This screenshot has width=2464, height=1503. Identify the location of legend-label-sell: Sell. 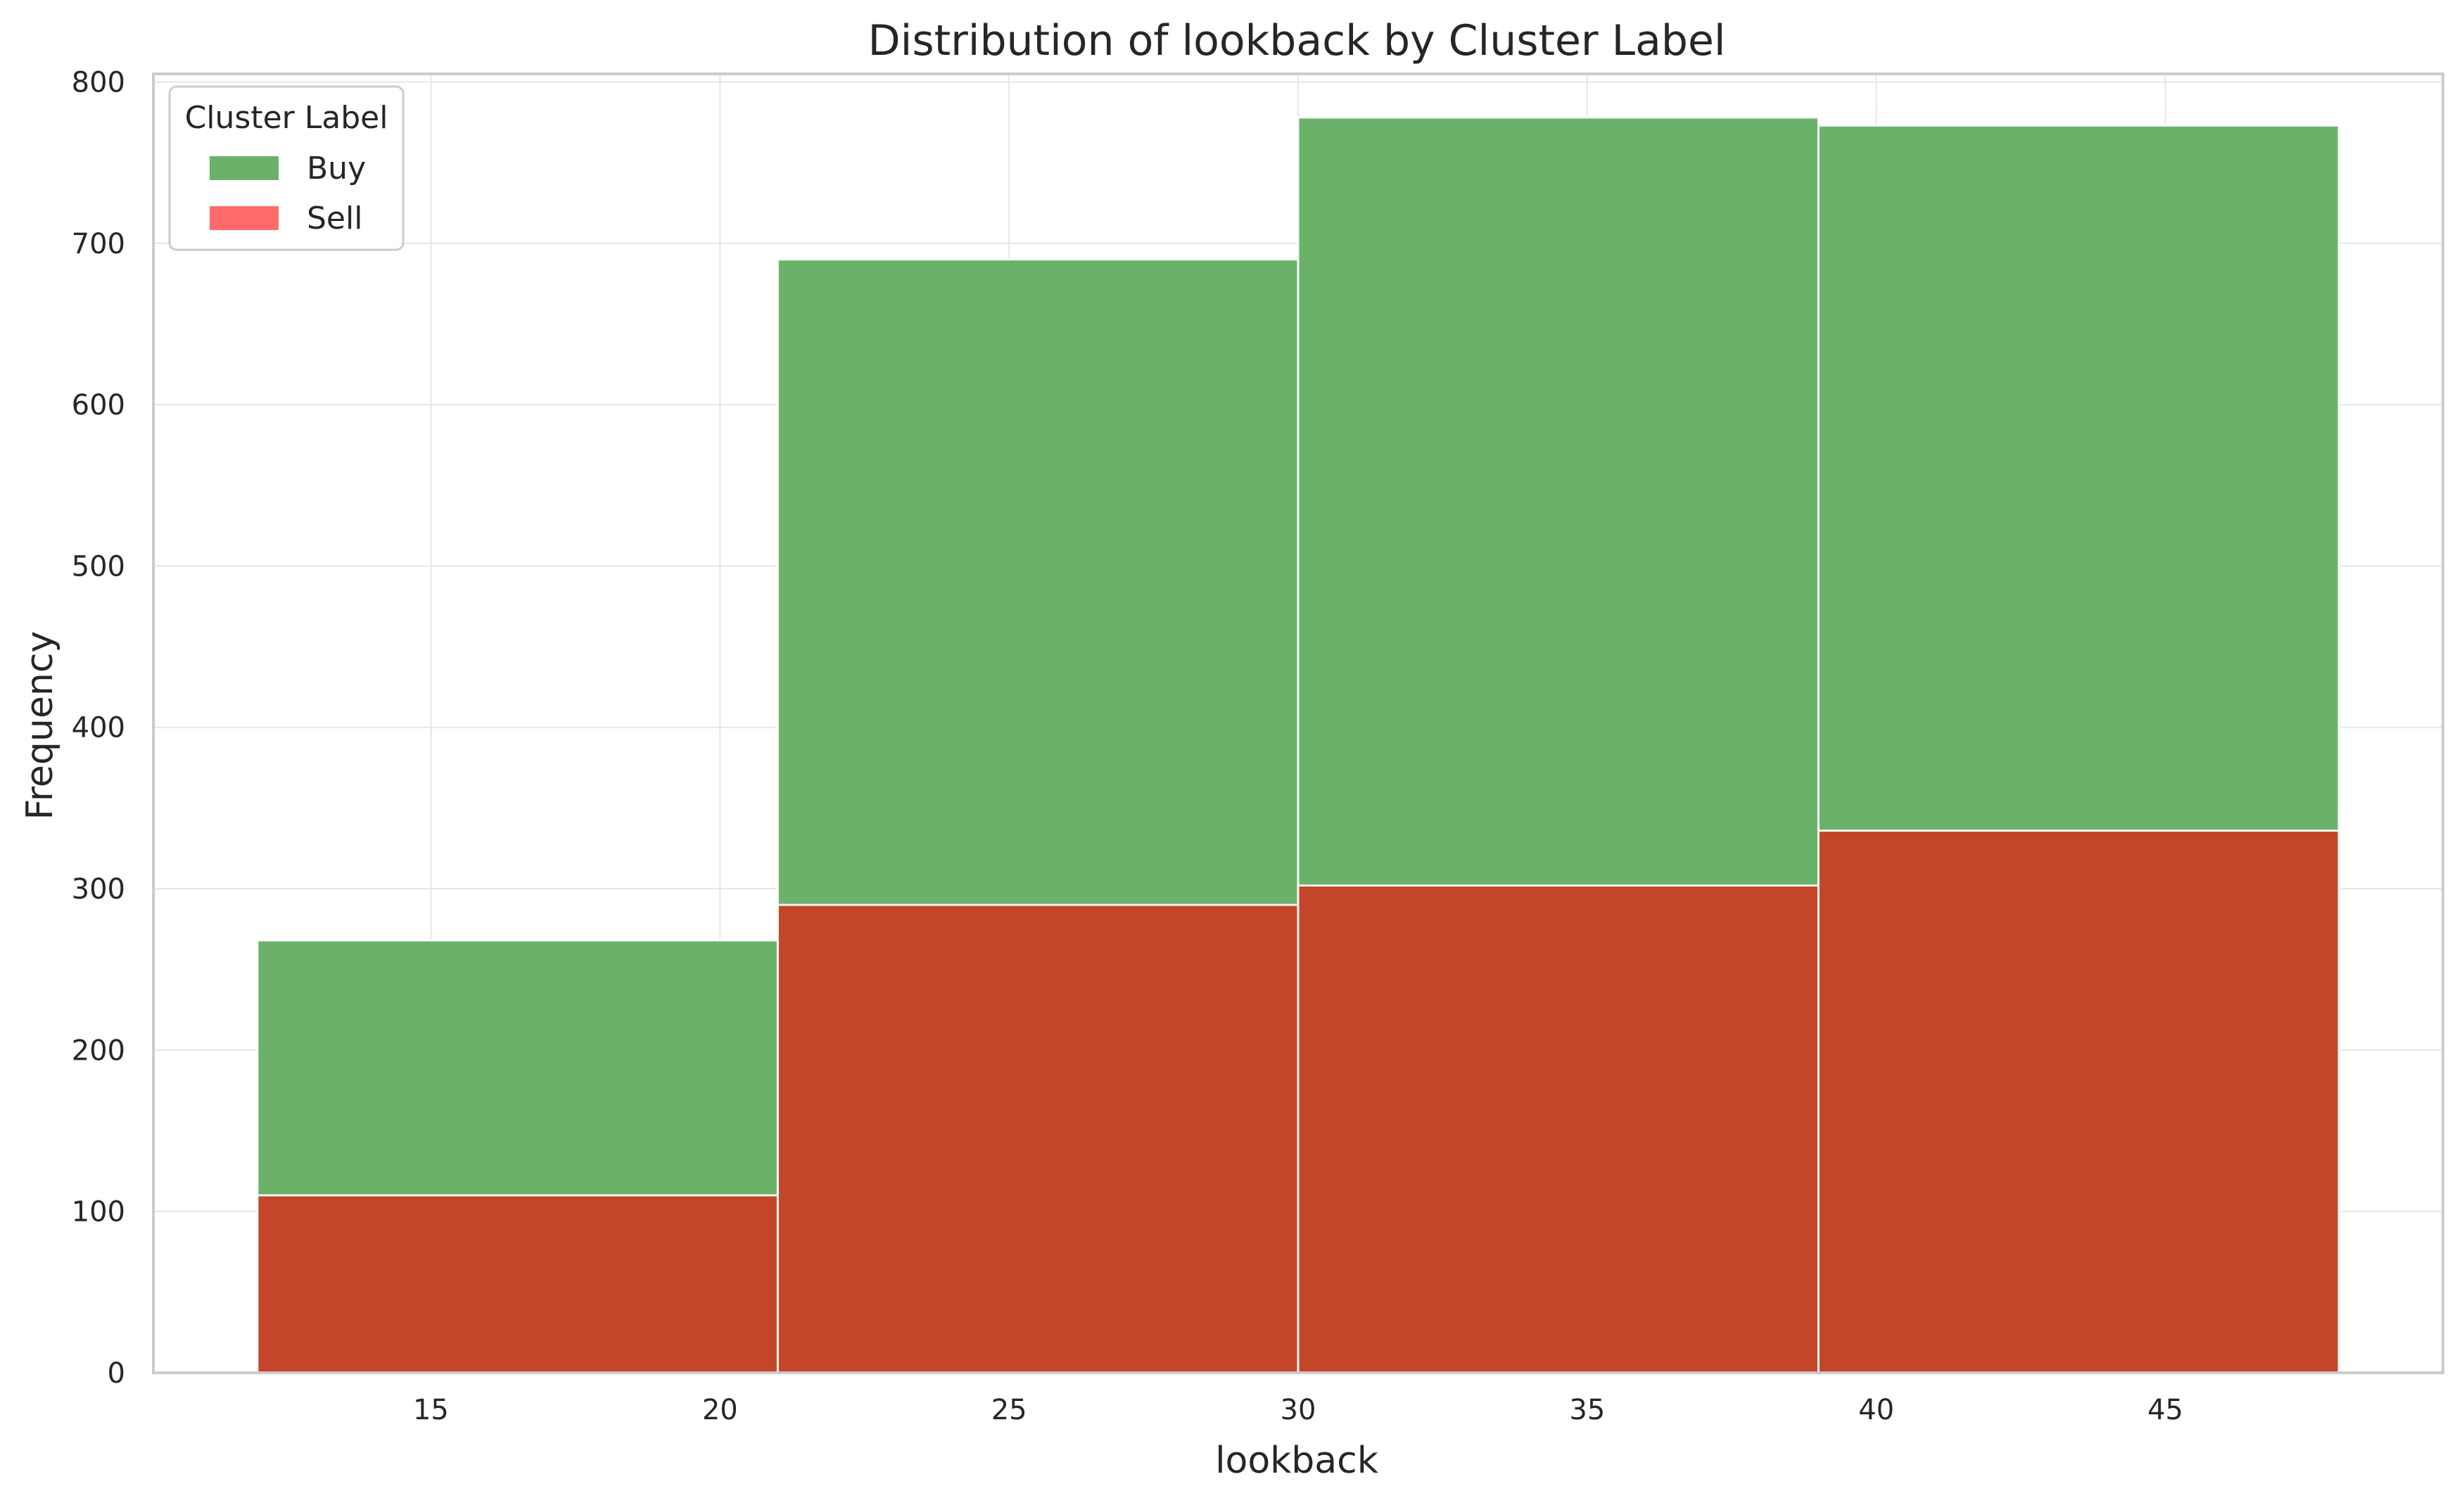
(334, 218).